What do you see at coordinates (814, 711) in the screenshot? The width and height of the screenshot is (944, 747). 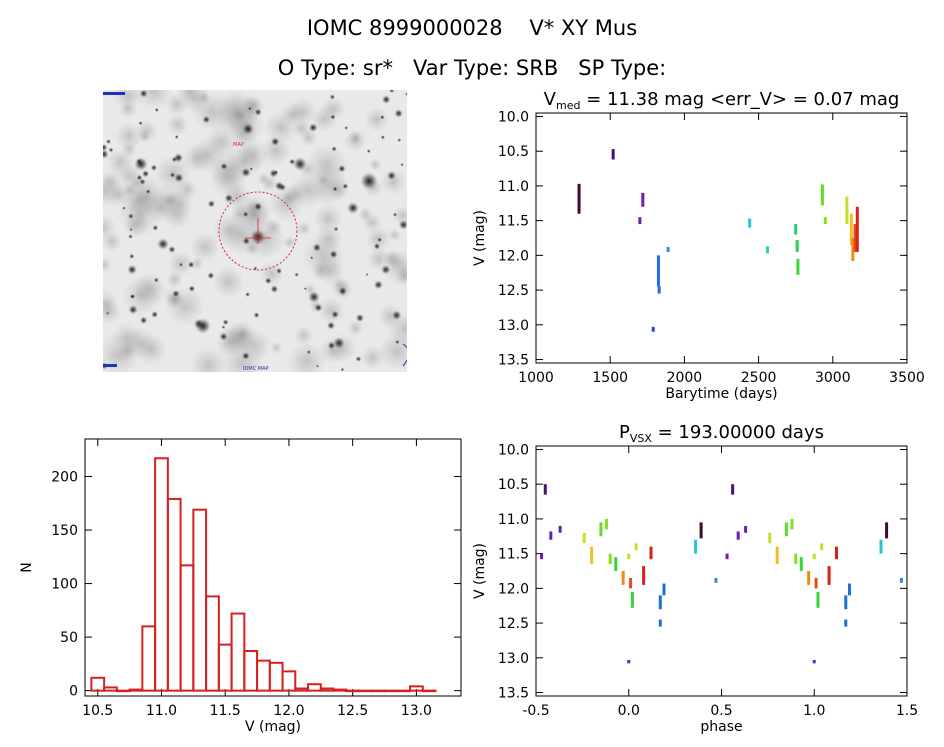 I see `phased-xtick-label: 1.0` at bounding box center [814, 711].